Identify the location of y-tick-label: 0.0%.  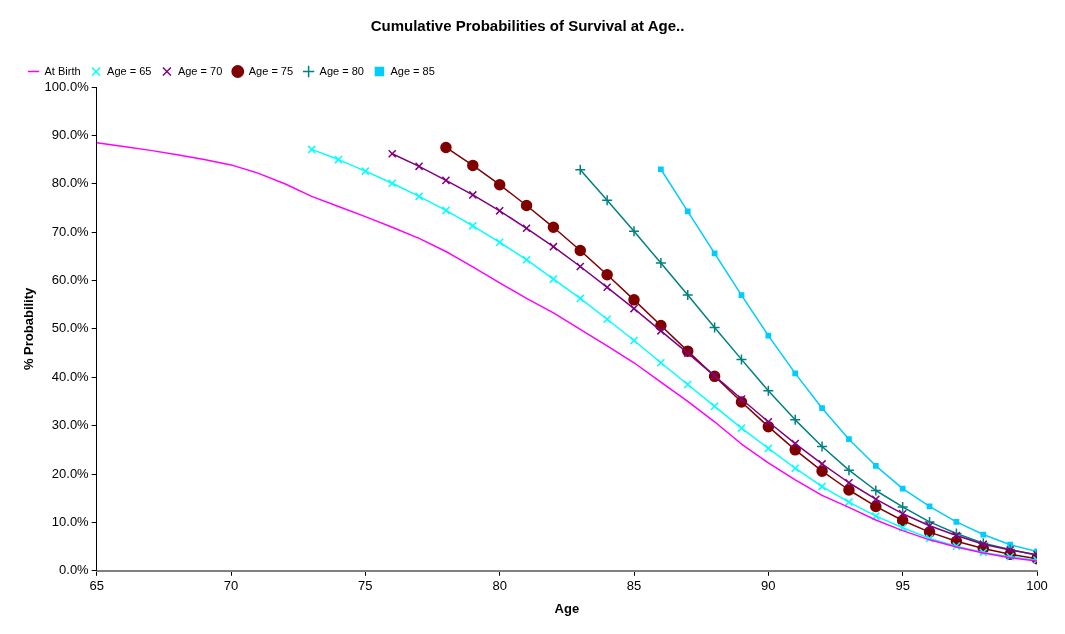
(74, 570).